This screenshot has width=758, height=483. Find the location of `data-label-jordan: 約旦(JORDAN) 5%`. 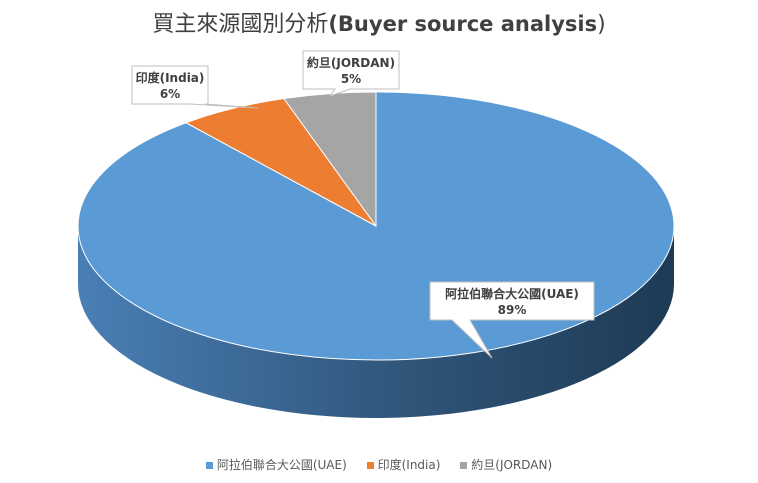

data-label-jordan: 約旦(JORDAN) 5% is located at coordinates (351, 73).